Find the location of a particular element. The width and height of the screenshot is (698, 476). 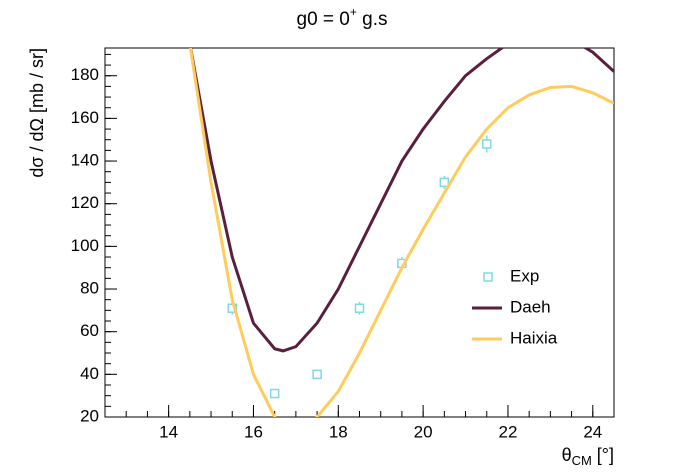

title-sup: + is located at coordinates (353, 12).